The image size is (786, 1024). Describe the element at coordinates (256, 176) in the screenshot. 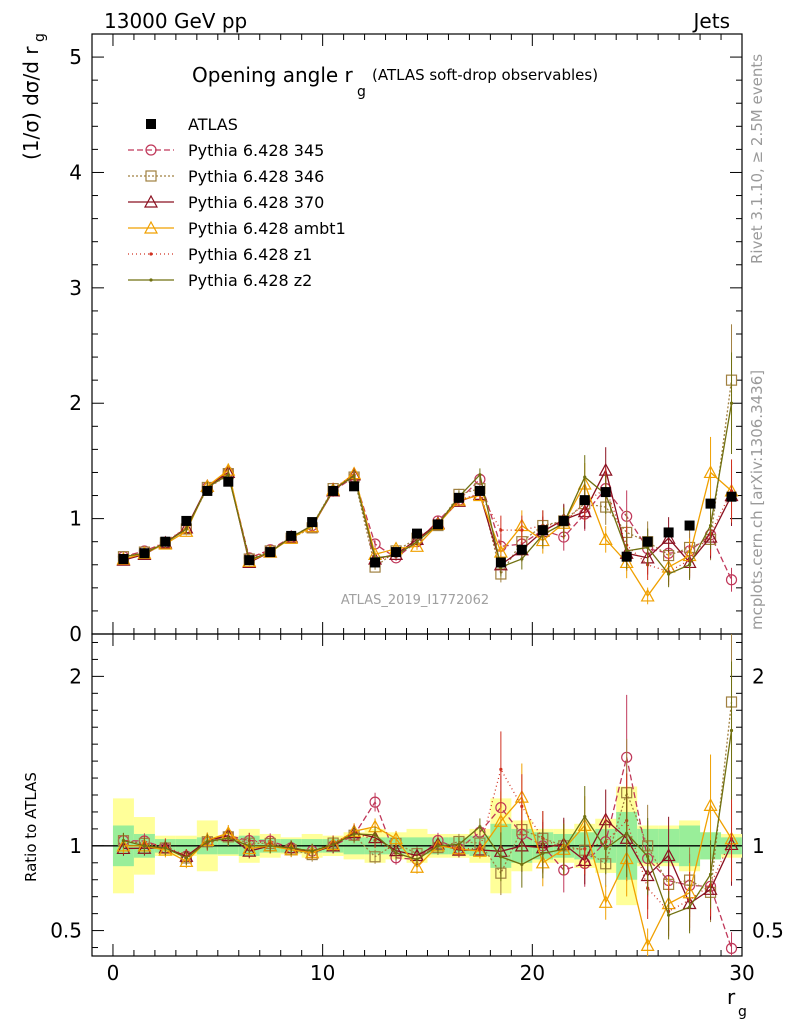

I see `legend-label: Pythia 6.428 346` at that location.